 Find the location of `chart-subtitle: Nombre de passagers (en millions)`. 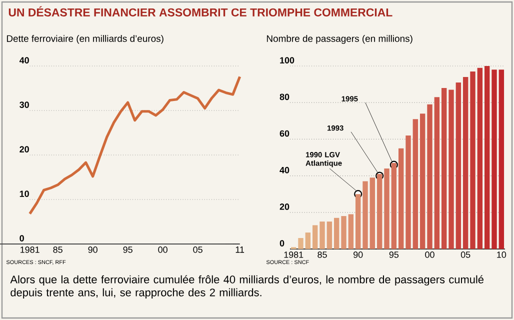

chart-subtitle: Nombre de passagers (en millions) is located at coordinates (339, 39).